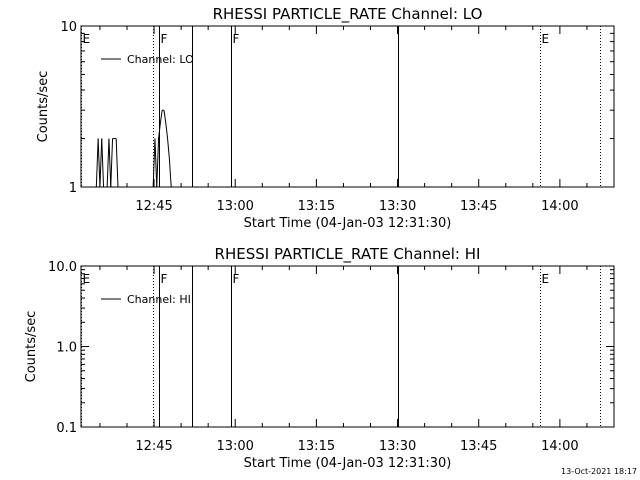 This screenshot has width=640, height=480. Describe the element at coordinates (348, 223) in the screenshot. I see `x-axis-label-0: Start Time (04-Jan-03 12:31:30)` at that location.